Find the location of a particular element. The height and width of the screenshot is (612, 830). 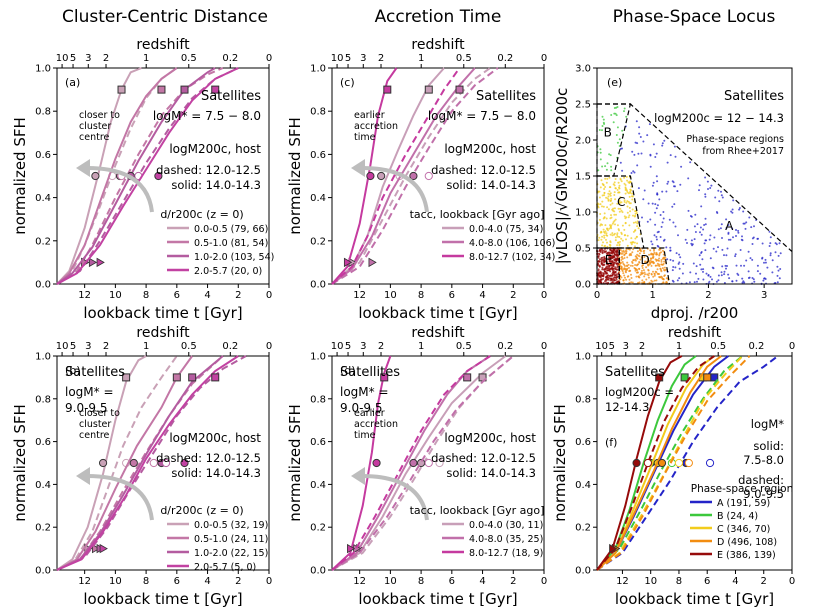

region-label-a: A is located at coordinates (729, 226).